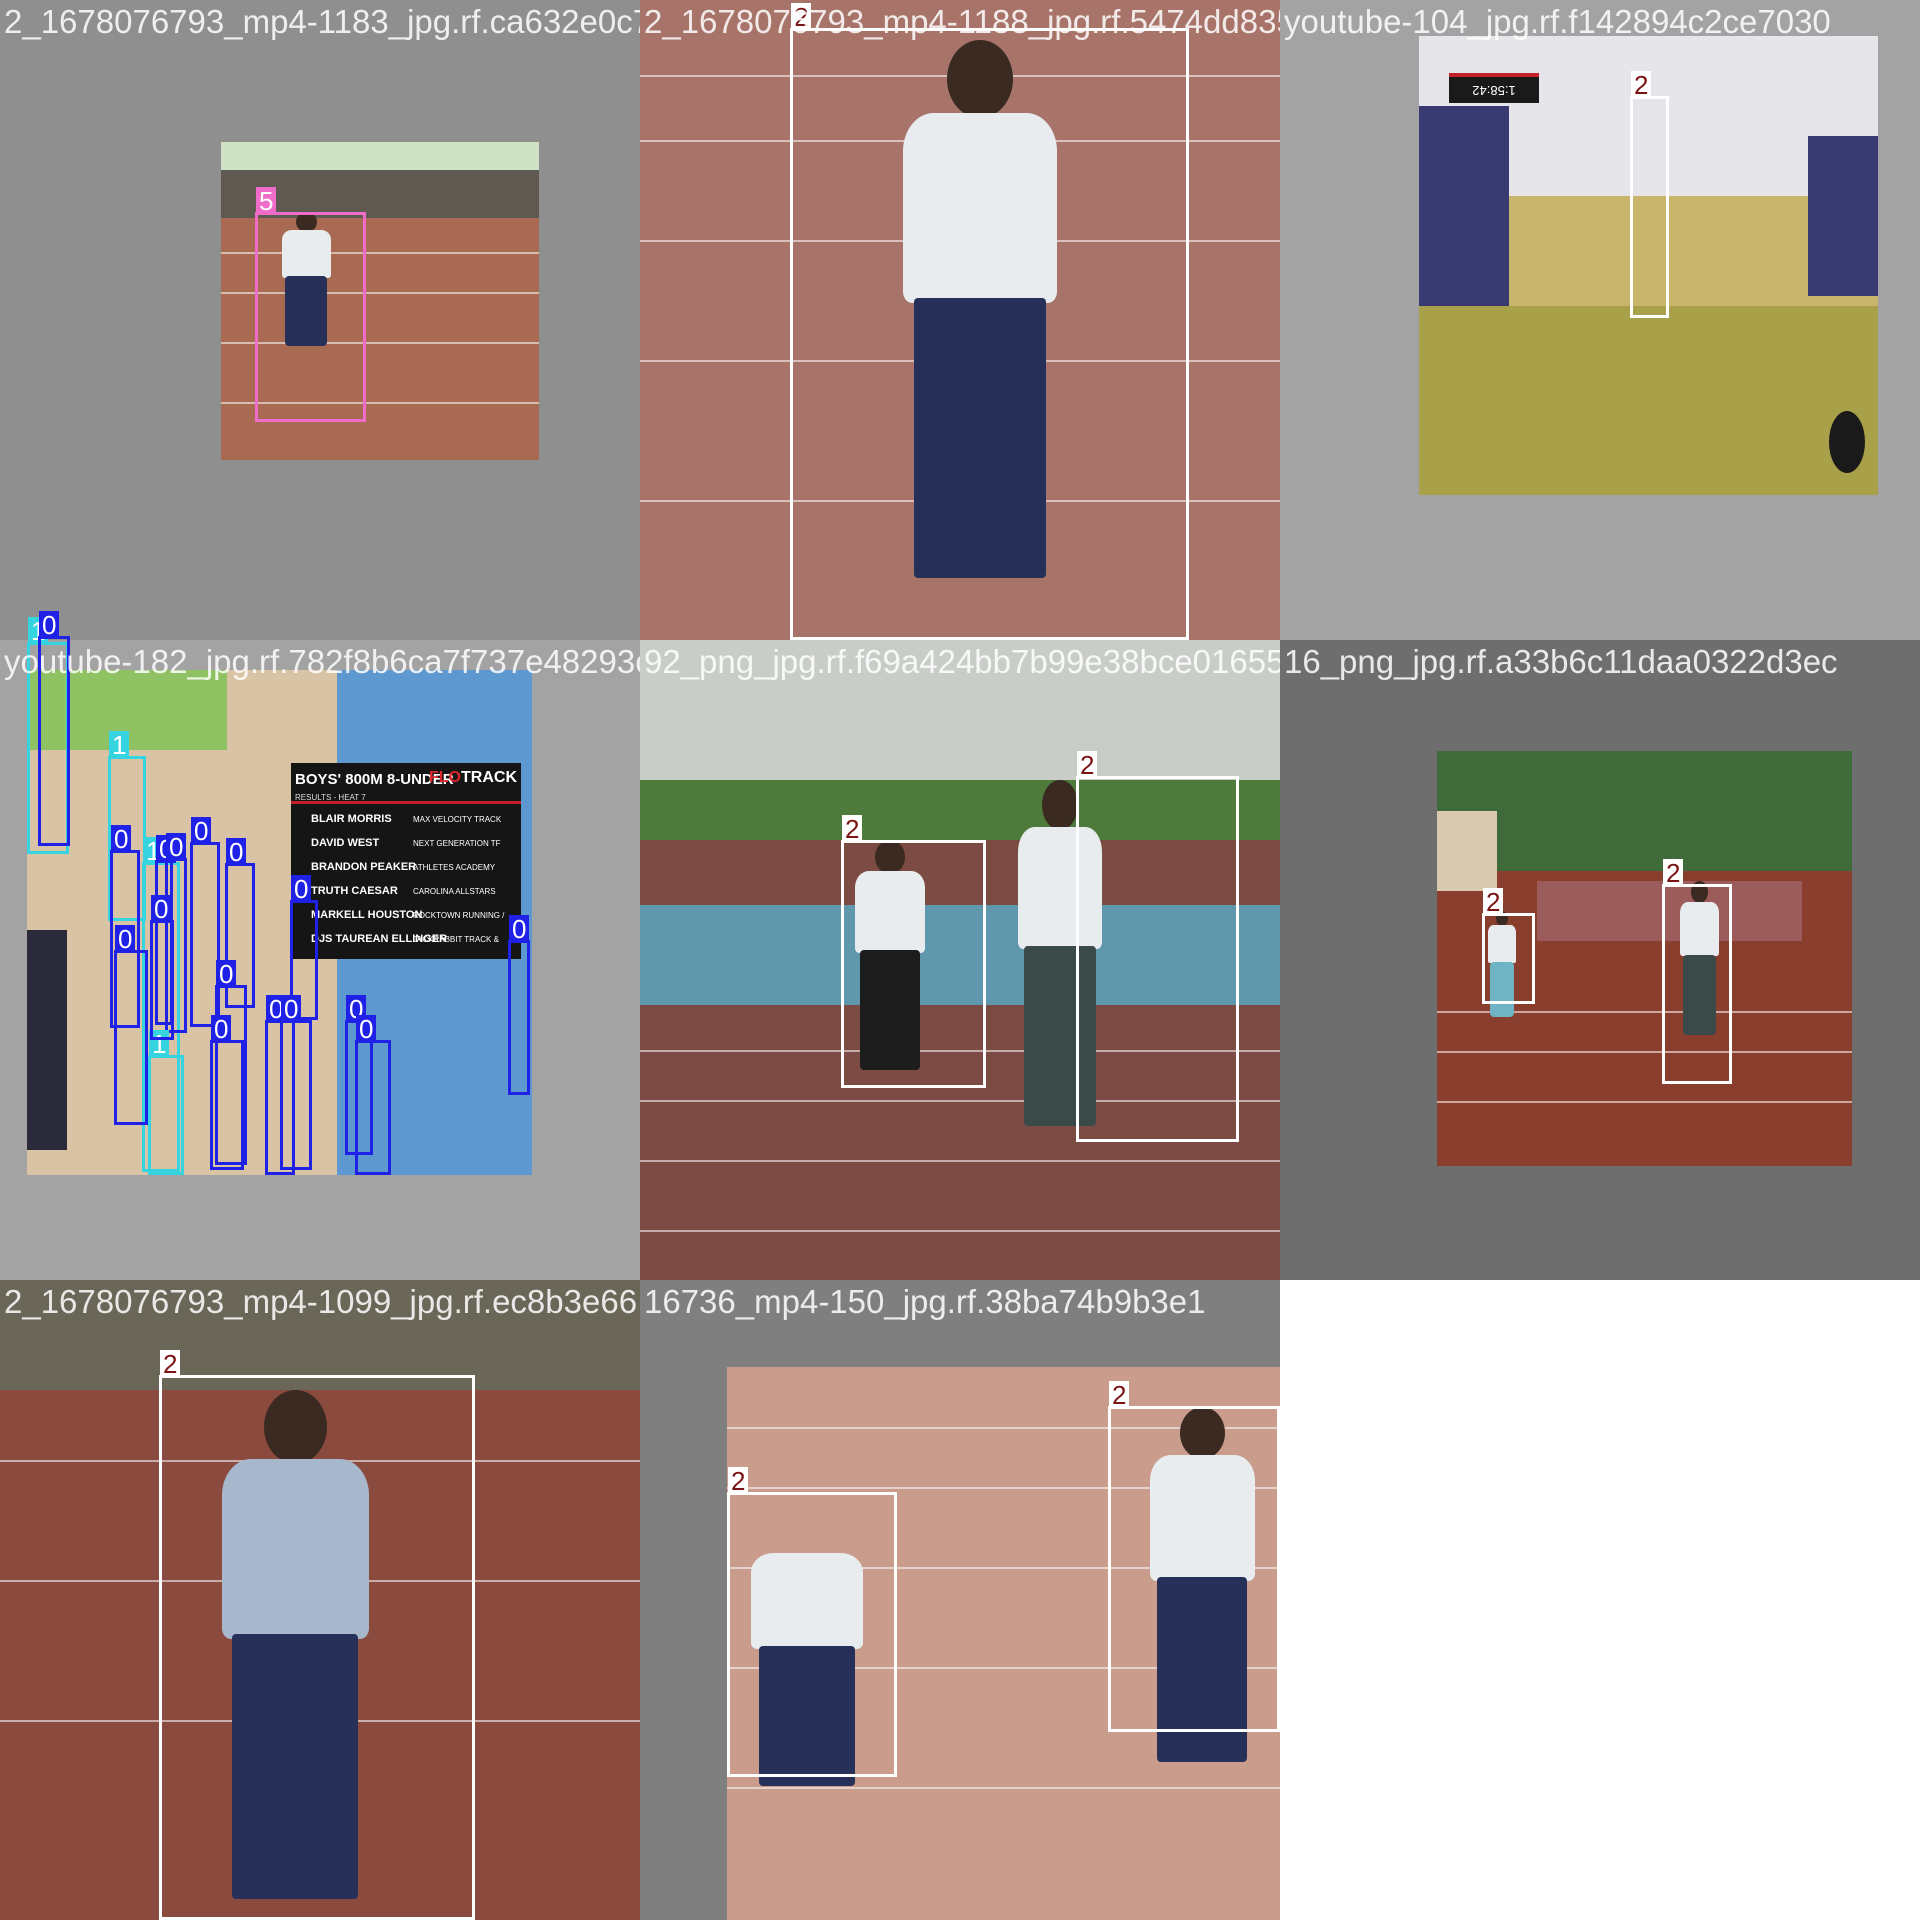 The image size is (1920, 1920). What do you see at coordinates (119, 745) in the screenshot?
I see `class-label: 1` at bounding box center [119, 745].